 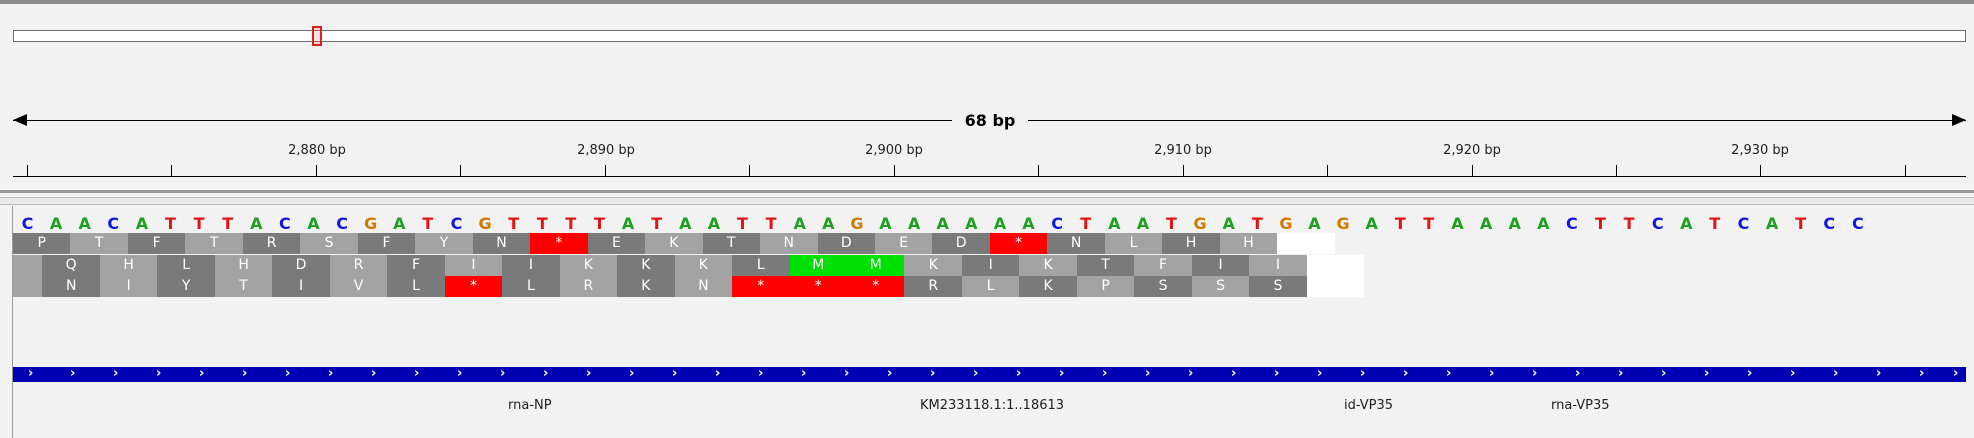 What do you see at coordinates (530, 405) in the screenshot?
I see `feature-label: rna-NP` at bounding box center [530, 405].